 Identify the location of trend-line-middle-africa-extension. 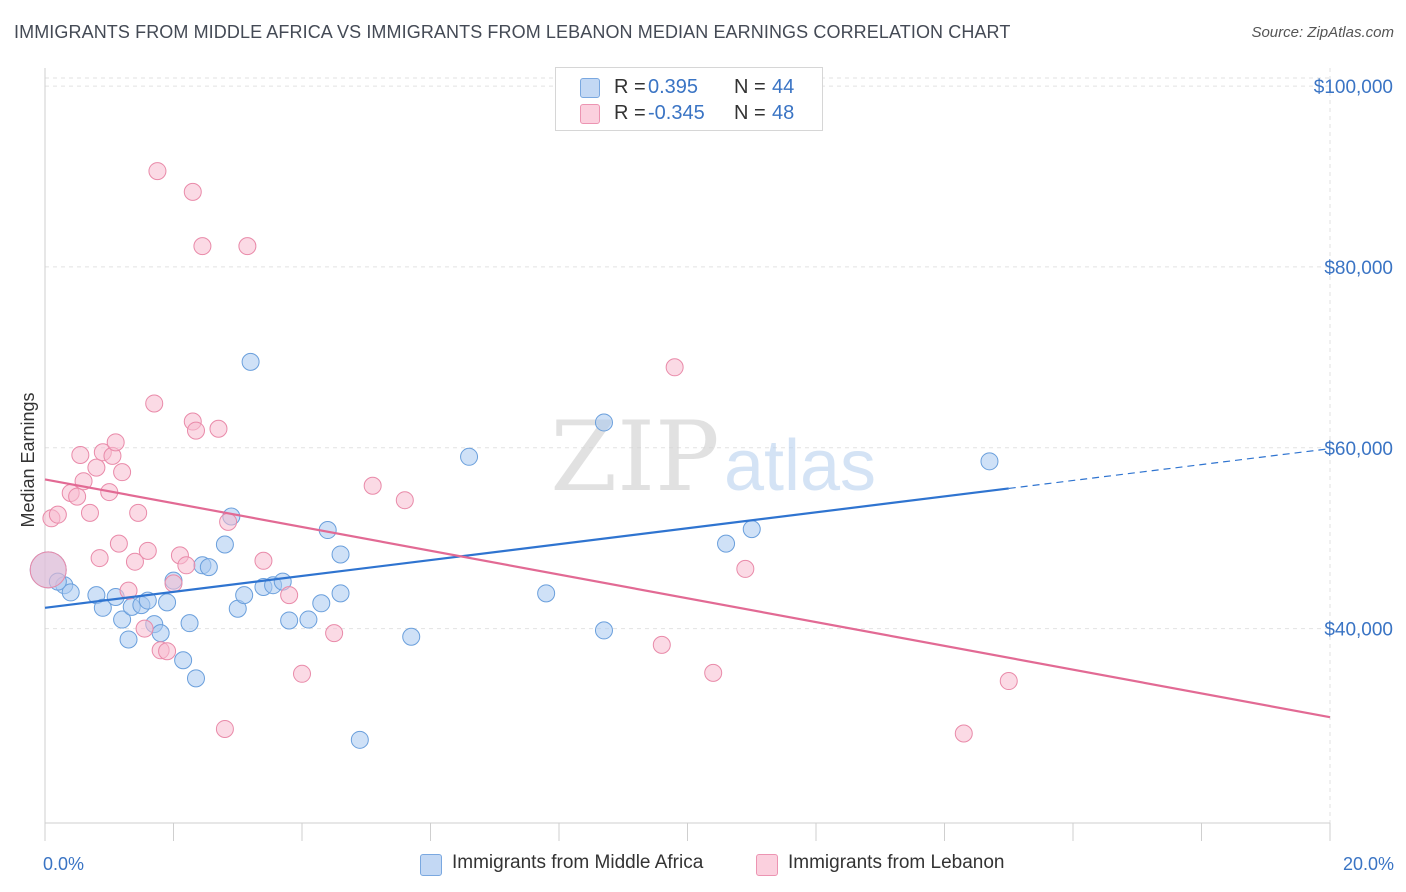
(1169, 469).